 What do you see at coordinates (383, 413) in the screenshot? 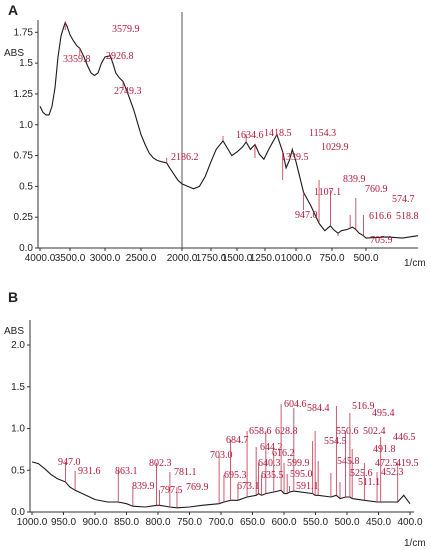
I see `peak-label: 495.4` at bounding box center [383, 413].